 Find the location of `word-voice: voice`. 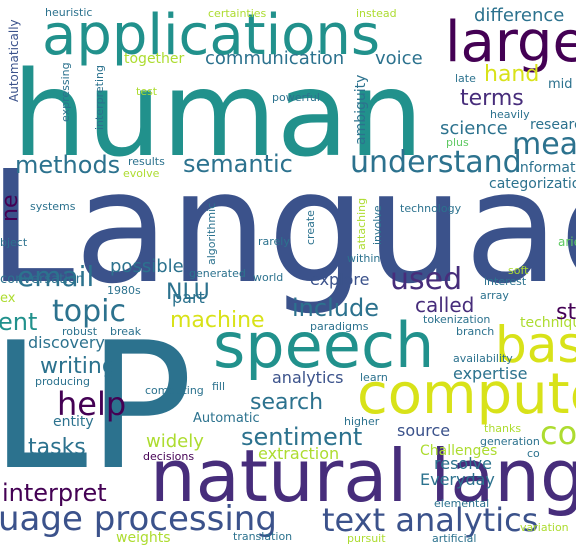

word-voice: voice is located at coordinates (399, 58).